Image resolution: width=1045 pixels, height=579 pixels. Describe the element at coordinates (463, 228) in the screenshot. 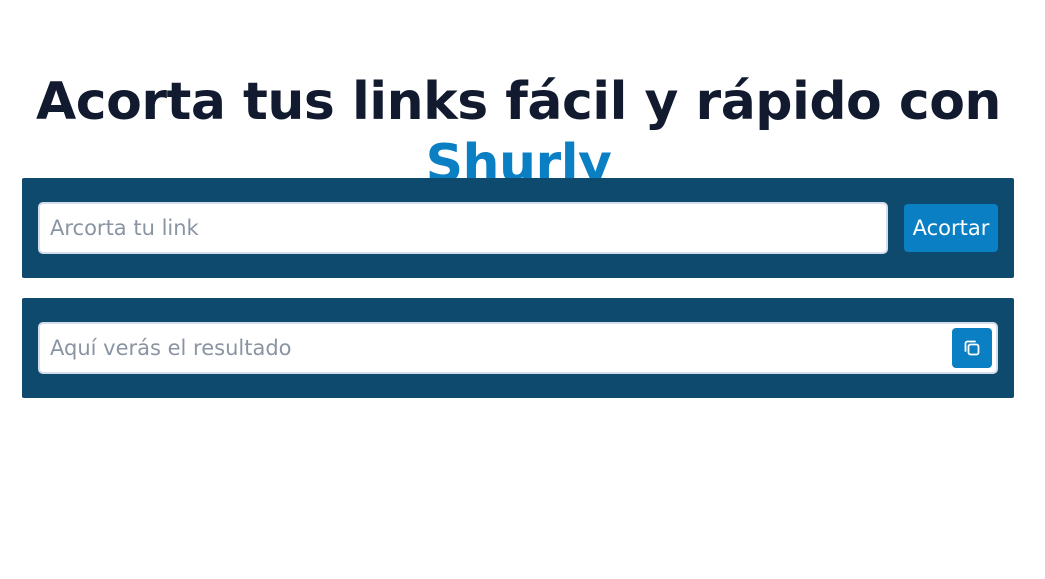

I see `url-input` at that location.